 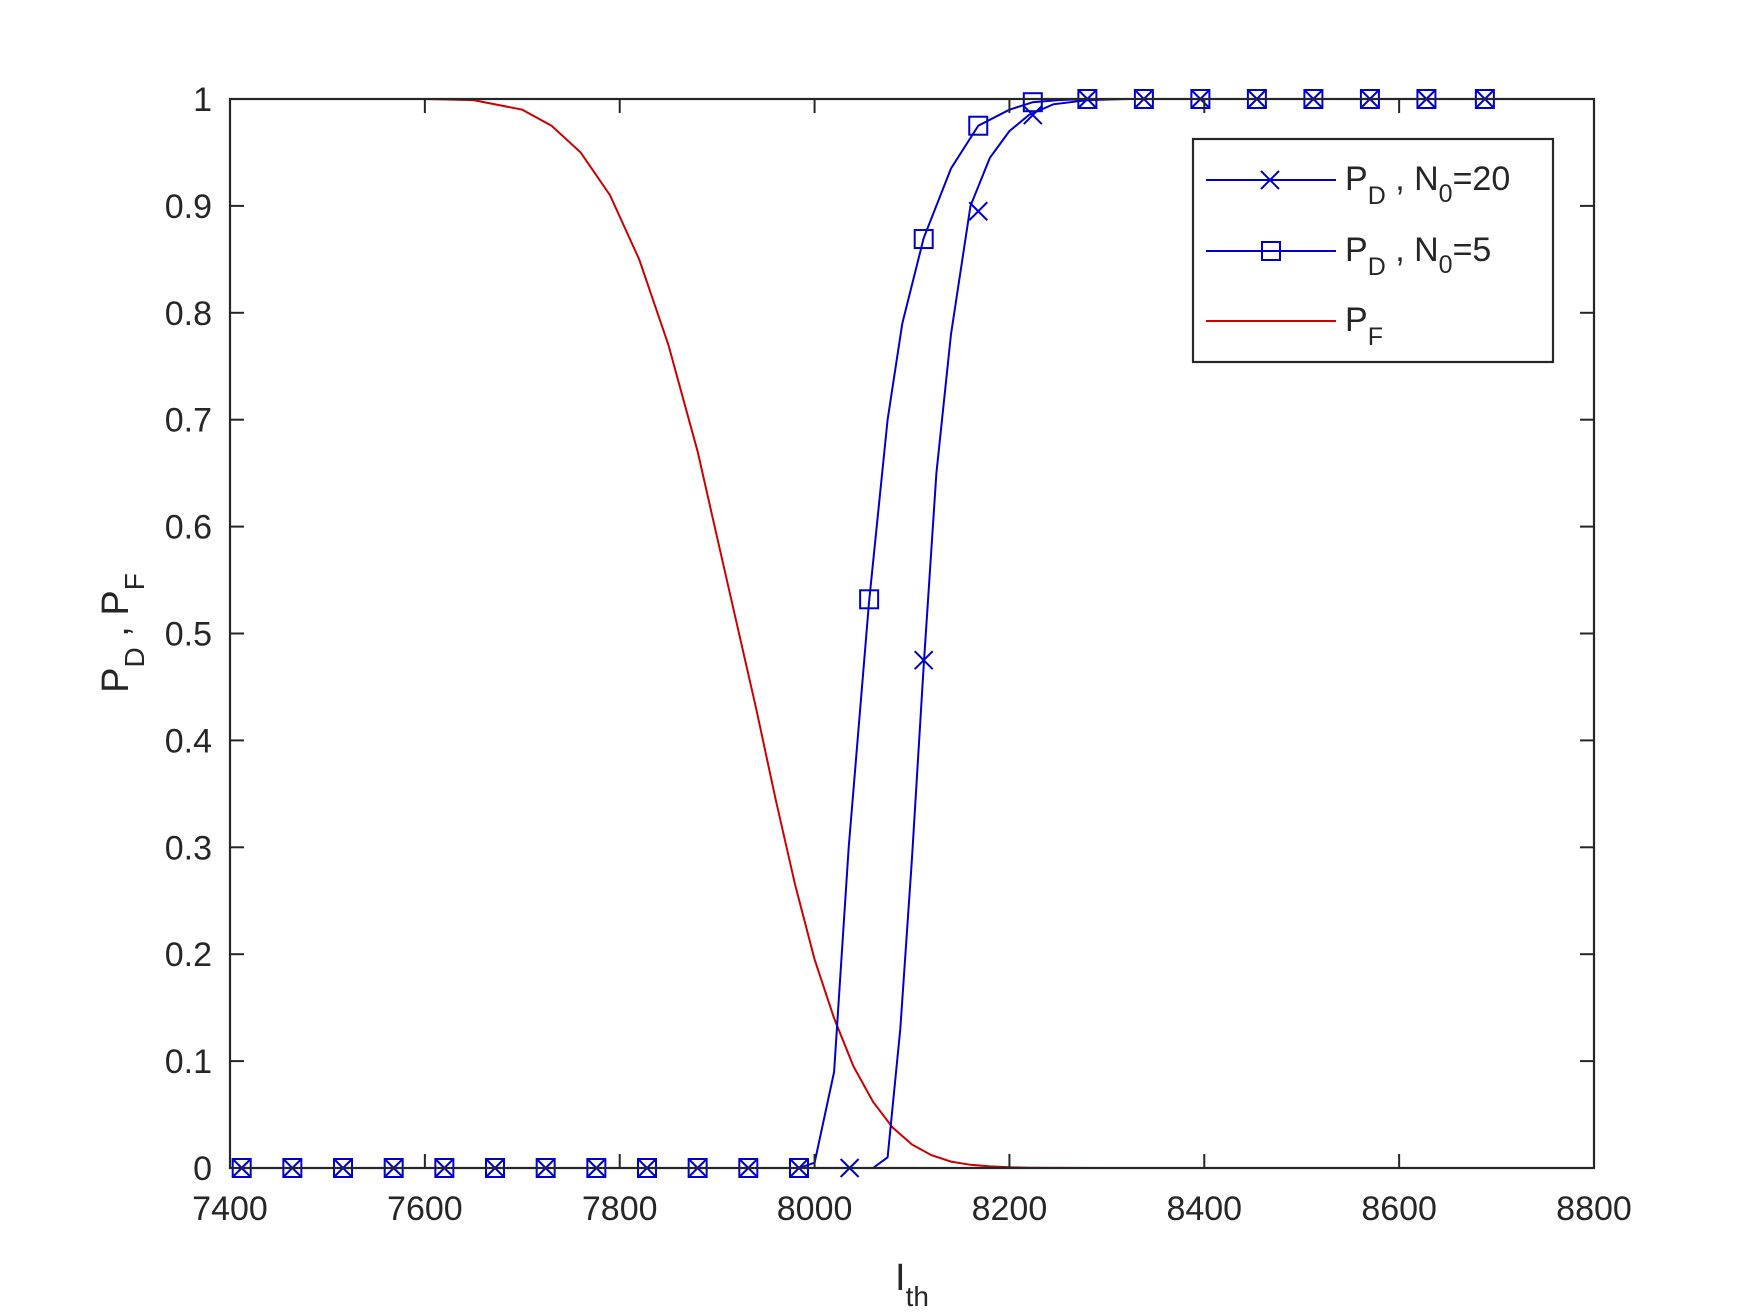 I want to click on x-tick-label: 8200, so click(x=1010, y=1209).